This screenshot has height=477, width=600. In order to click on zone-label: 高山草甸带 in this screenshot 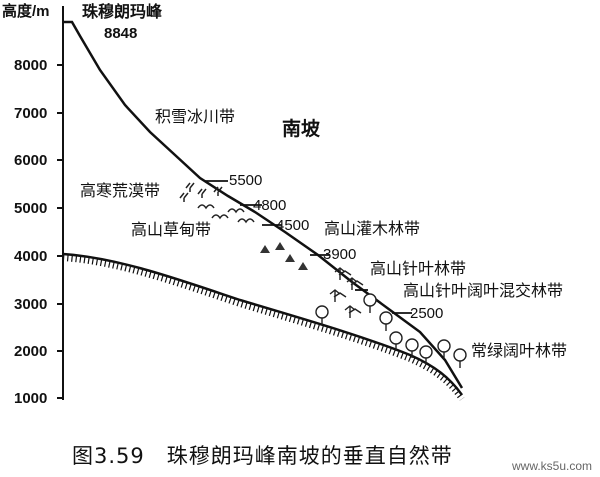, I will do `click(171, 229)`.